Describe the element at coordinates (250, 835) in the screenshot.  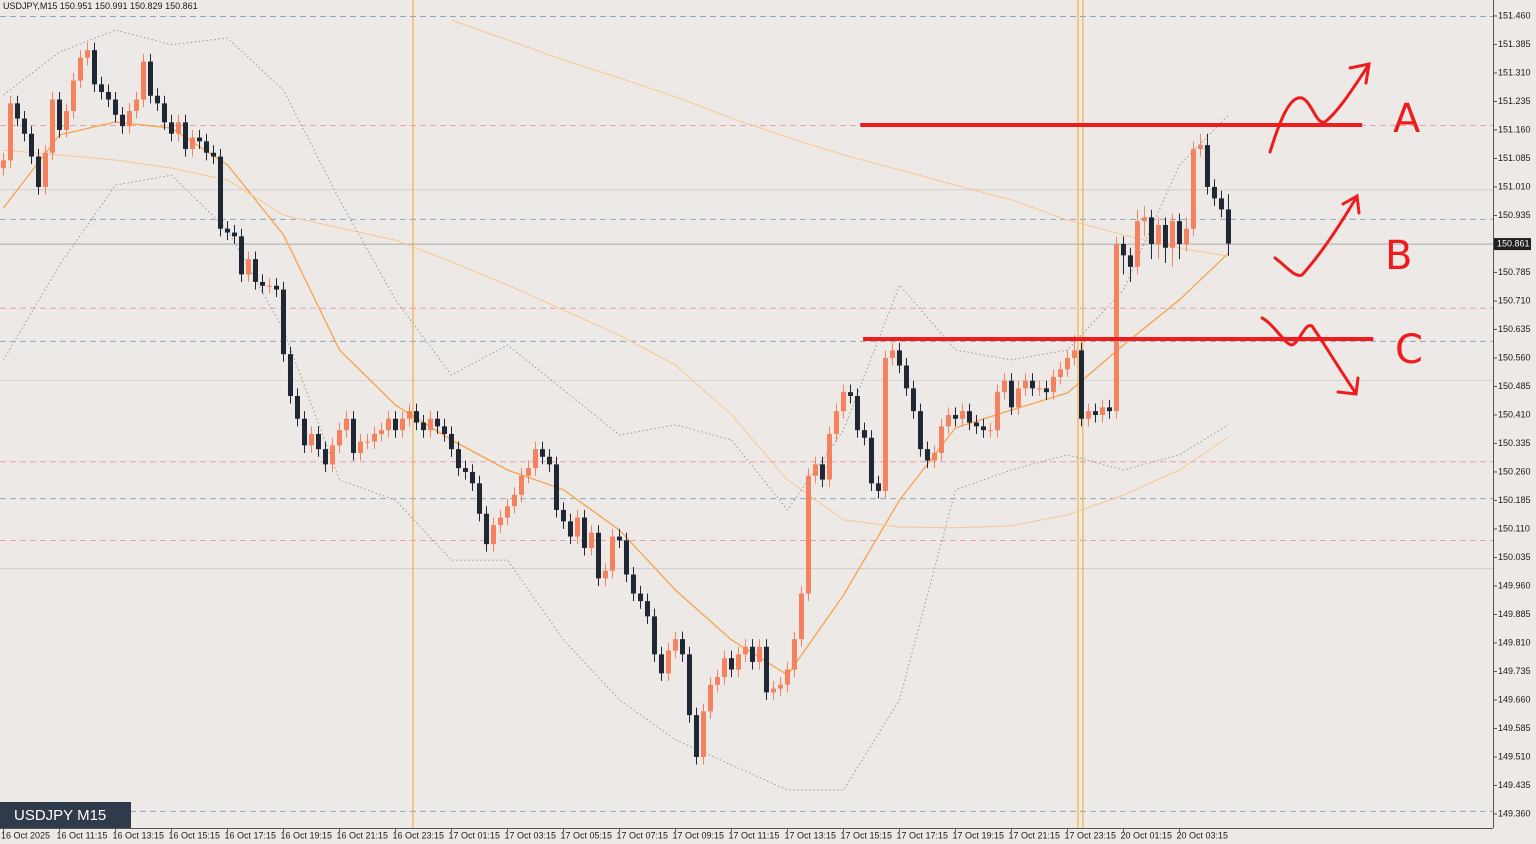
I see `x-tick-label: 16 Oct 17:15` at that location.